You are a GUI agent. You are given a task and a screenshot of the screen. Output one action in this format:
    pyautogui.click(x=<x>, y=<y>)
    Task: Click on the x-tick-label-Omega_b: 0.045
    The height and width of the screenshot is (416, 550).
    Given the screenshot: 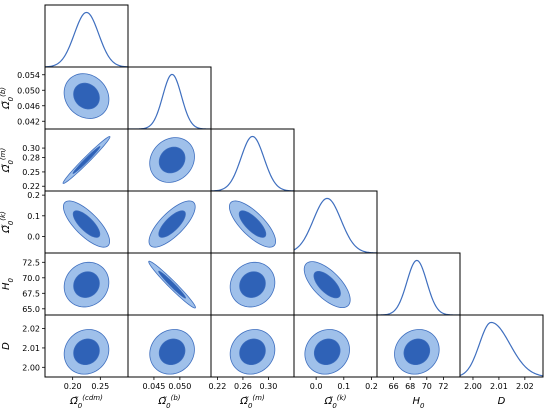 What is the action you would take?
    pyautogui.click(x=153, y=386)
    